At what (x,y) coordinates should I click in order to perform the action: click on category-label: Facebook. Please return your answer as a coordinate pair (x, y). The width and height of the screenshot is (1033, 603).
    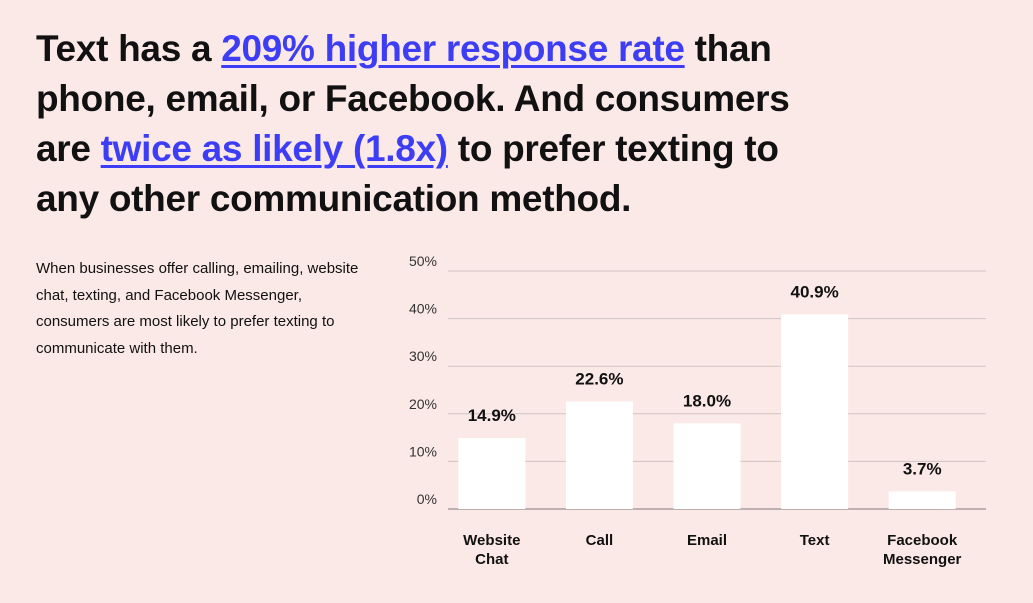
    Looking at the image, I should click on (922, 540).